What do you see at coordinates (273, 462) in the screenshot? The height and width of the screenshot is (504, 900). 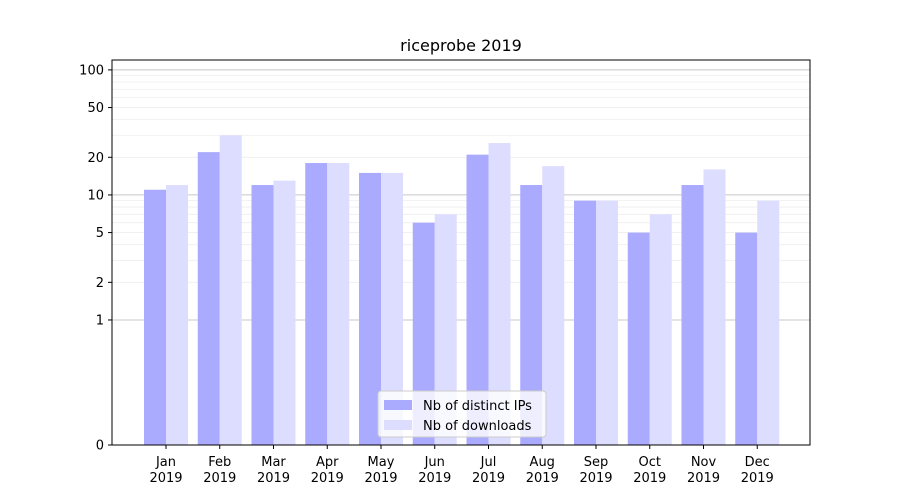 I see `x-tick-label-month: Mar` at bounding box center [273, 462].